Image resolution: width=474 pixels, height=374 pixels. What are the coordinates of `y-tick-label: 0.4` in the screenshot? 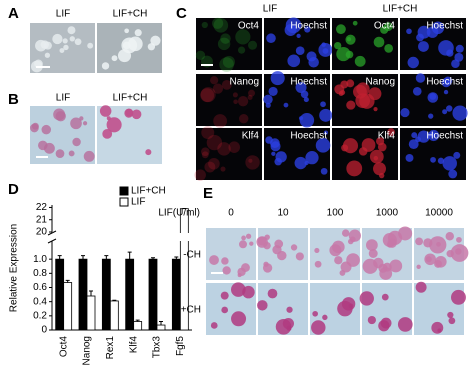 It's located at (40, 301).